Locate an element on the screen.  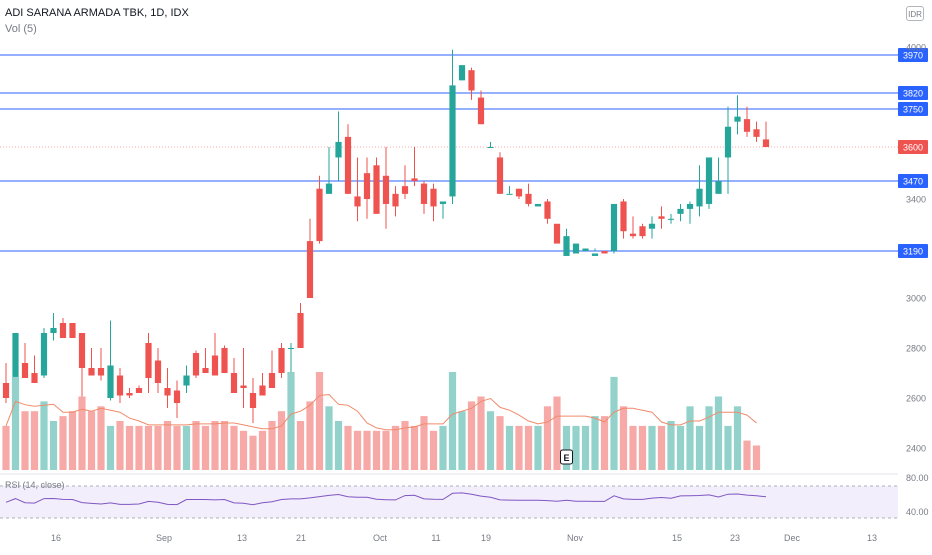
level-label: 3470 is located at coordinates (913, 182).